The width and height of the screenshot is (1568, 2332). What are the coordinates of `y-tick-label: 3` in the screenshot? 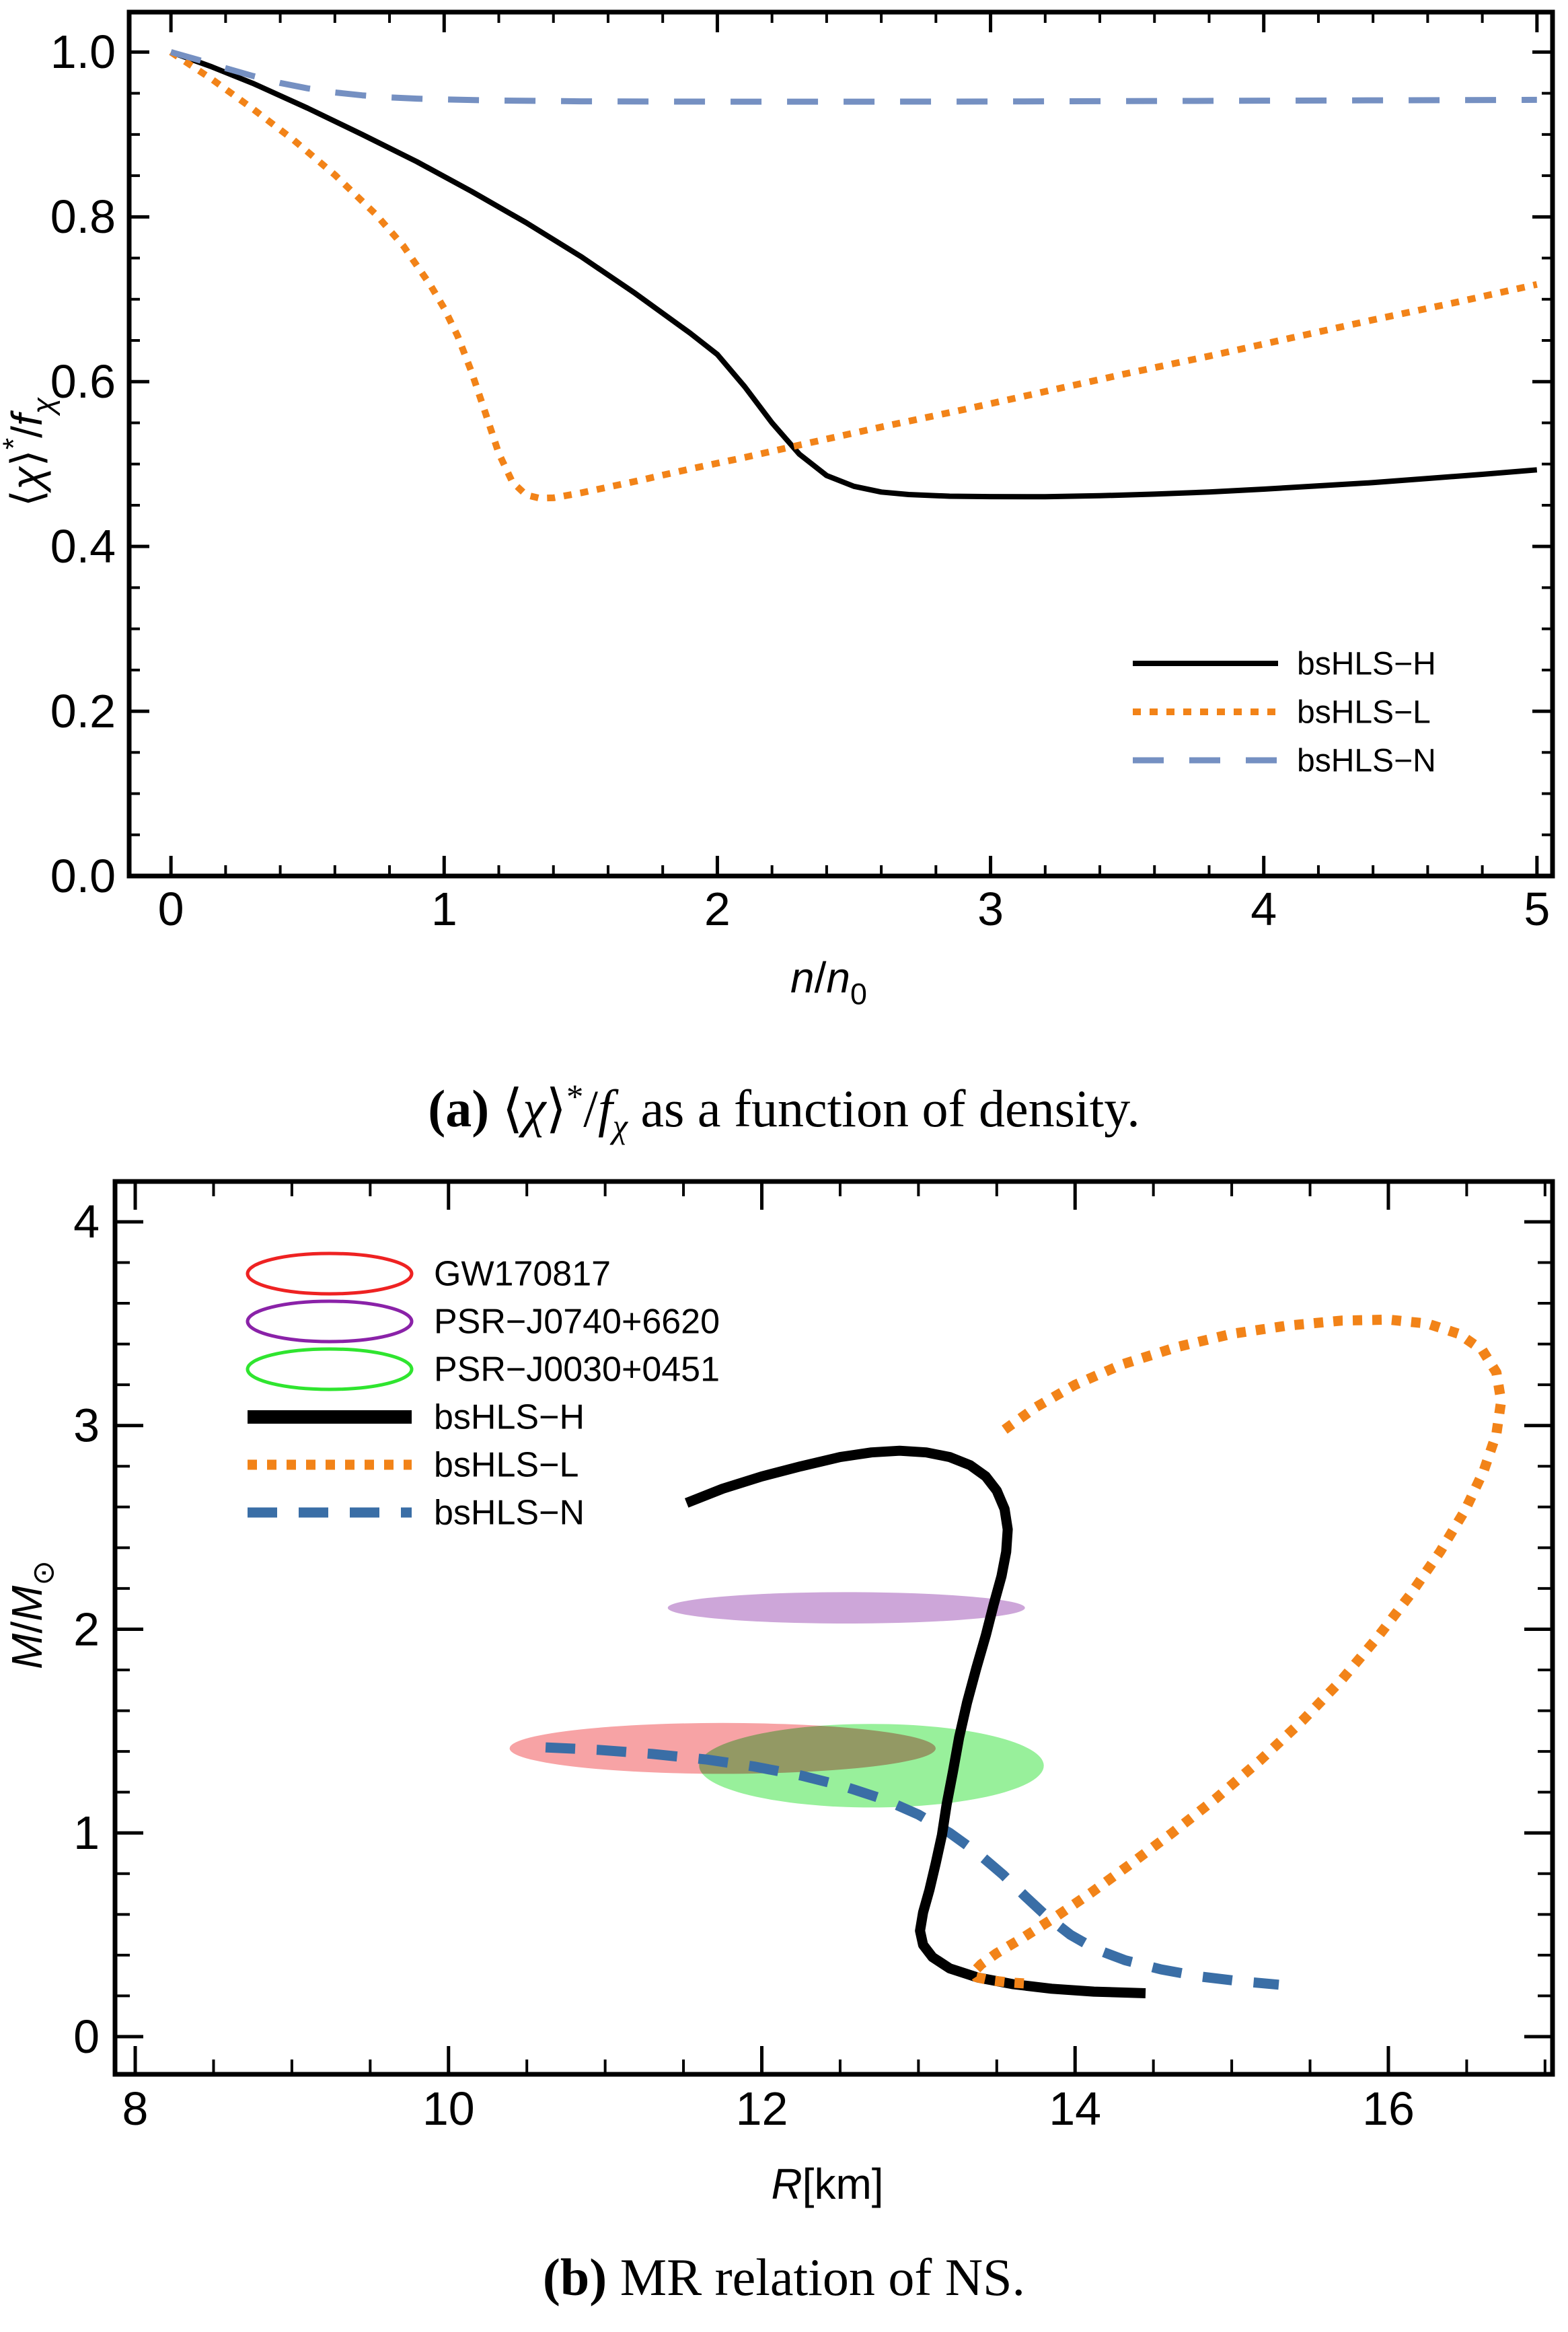 It's located at (87, 1426).